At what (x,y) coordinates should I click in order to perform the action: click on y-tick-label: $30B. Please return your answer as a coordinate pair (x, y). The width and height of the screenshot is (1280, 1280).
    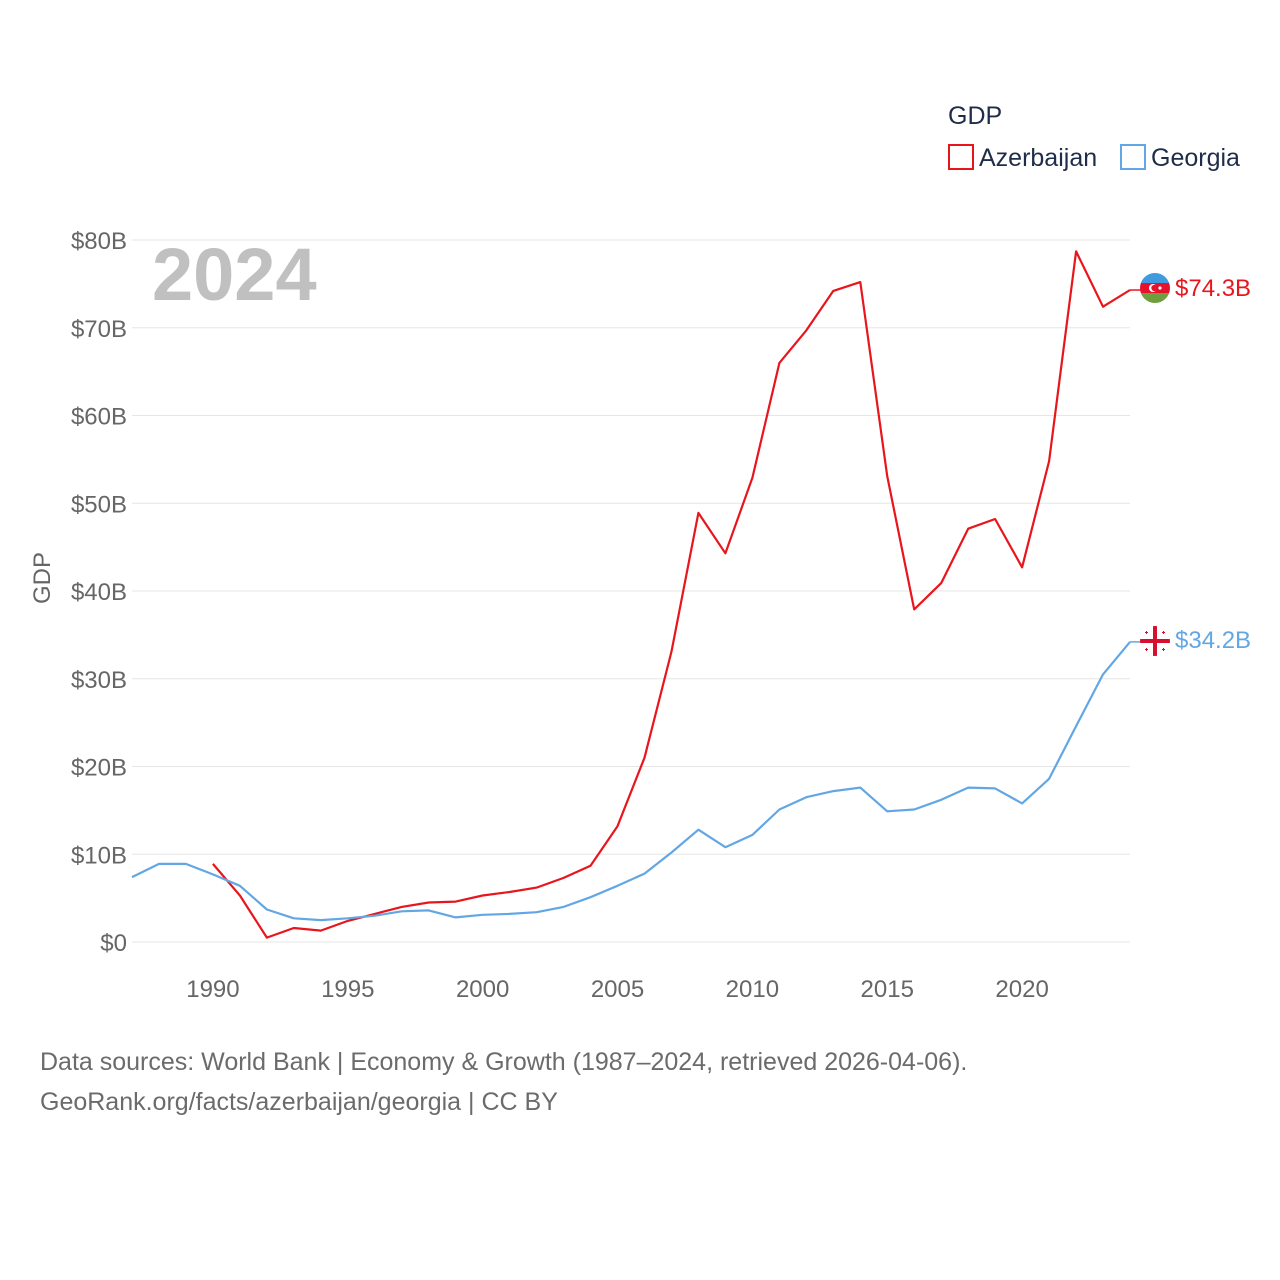
    Looking at the image, I should click on (99, 680).